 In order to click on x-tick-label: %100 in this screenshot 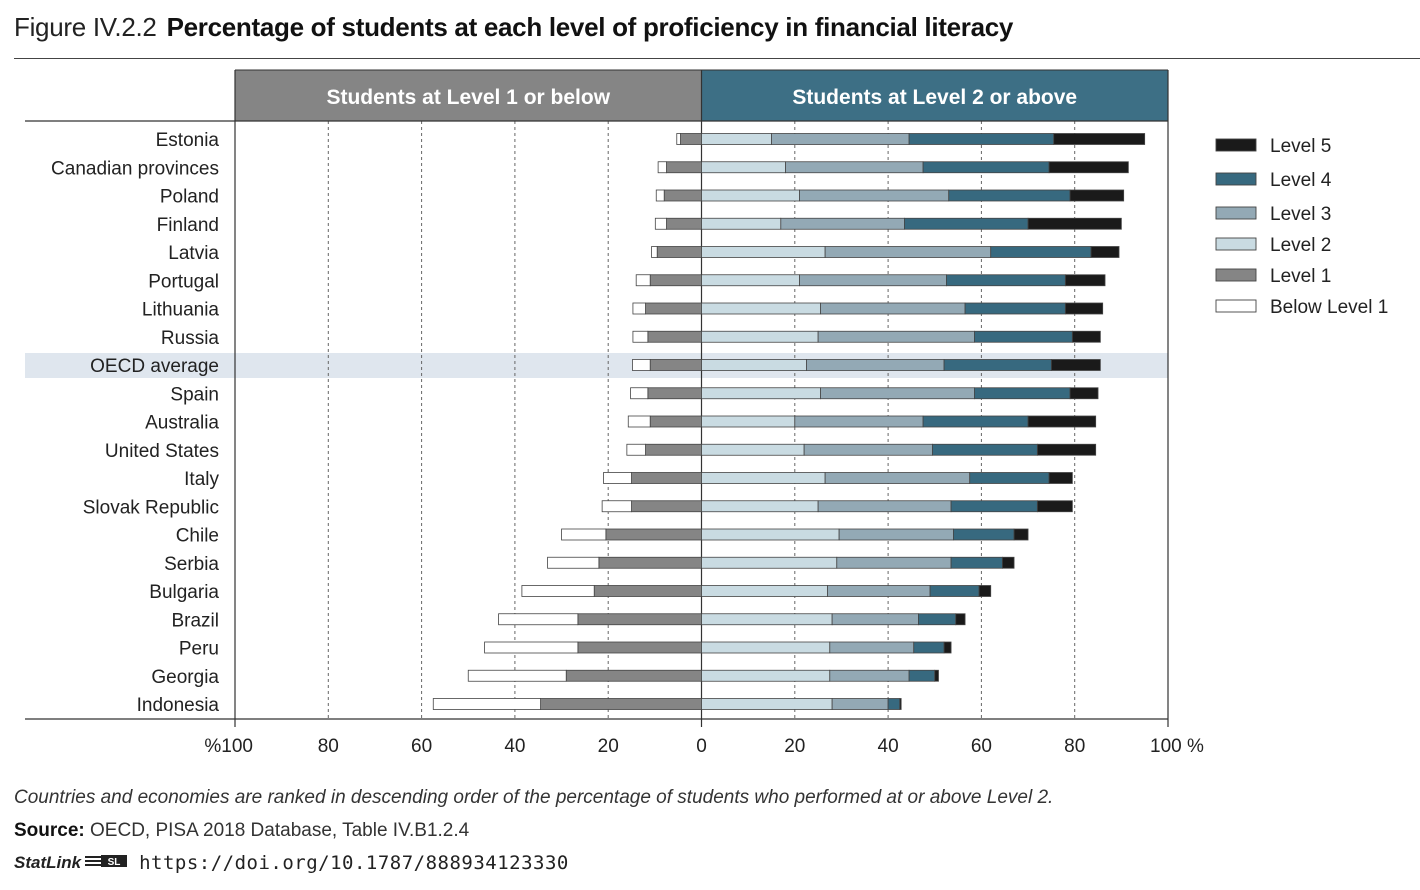, I will do `click(228, 746)`.